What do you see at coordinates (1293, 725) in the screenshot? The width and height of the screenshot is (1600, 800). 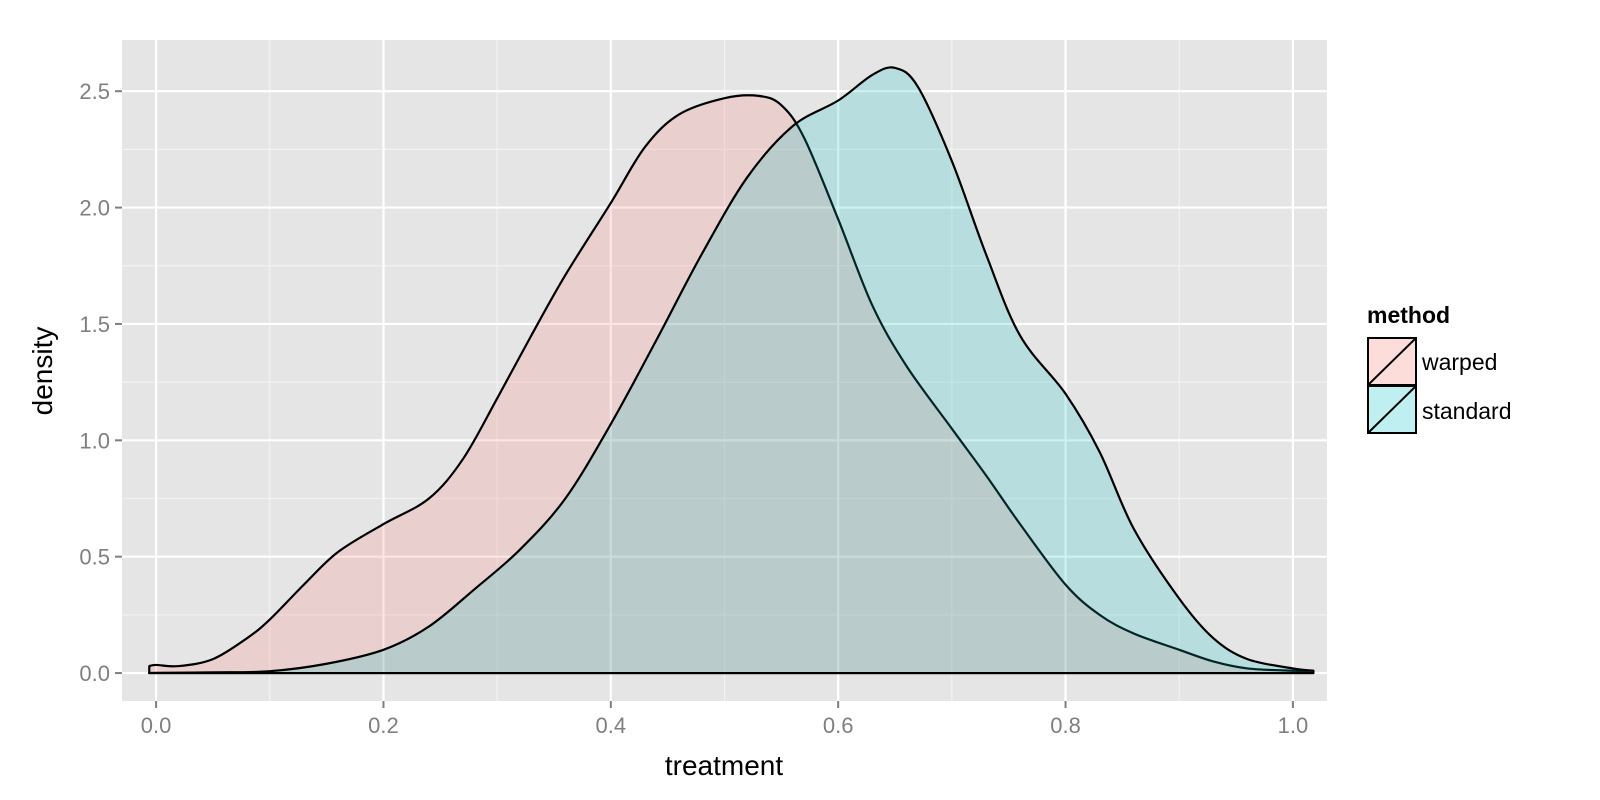 I see `x-tick-label: 1.0` at bounding box center [1293, 725].